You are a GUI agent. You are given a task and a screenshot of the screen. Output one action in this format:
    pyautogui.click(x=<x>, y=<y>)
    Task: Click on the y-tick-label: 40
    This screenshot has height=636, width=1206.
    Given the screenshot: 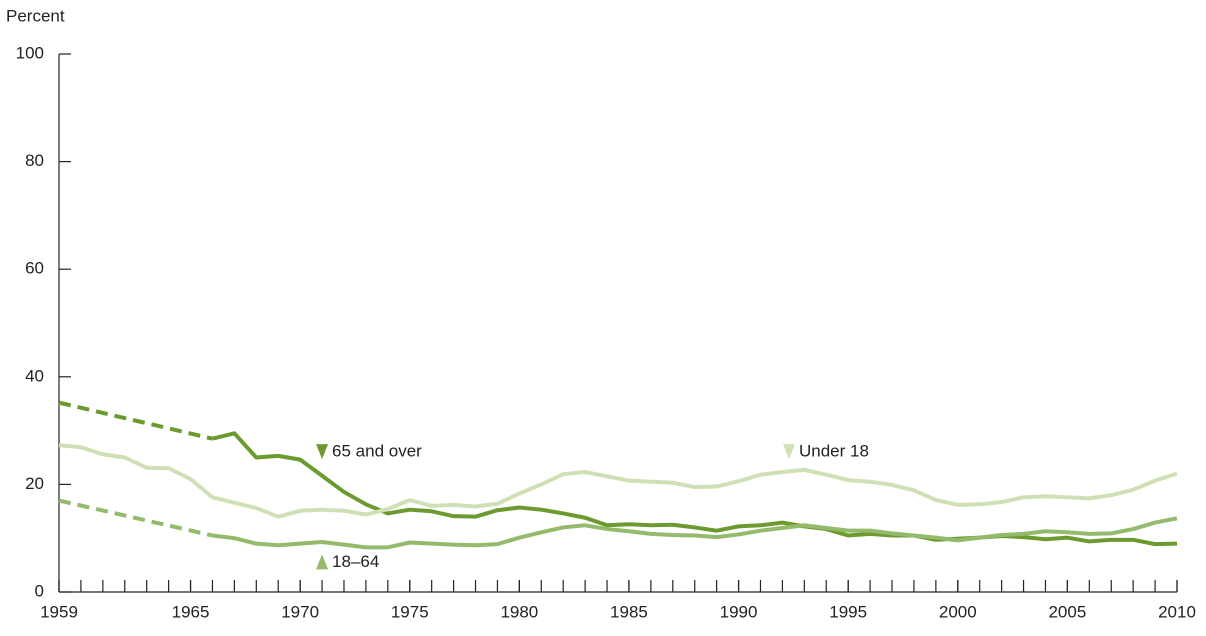 What is the action you would take?
    pyautogui.click(x=34, y=375)
    